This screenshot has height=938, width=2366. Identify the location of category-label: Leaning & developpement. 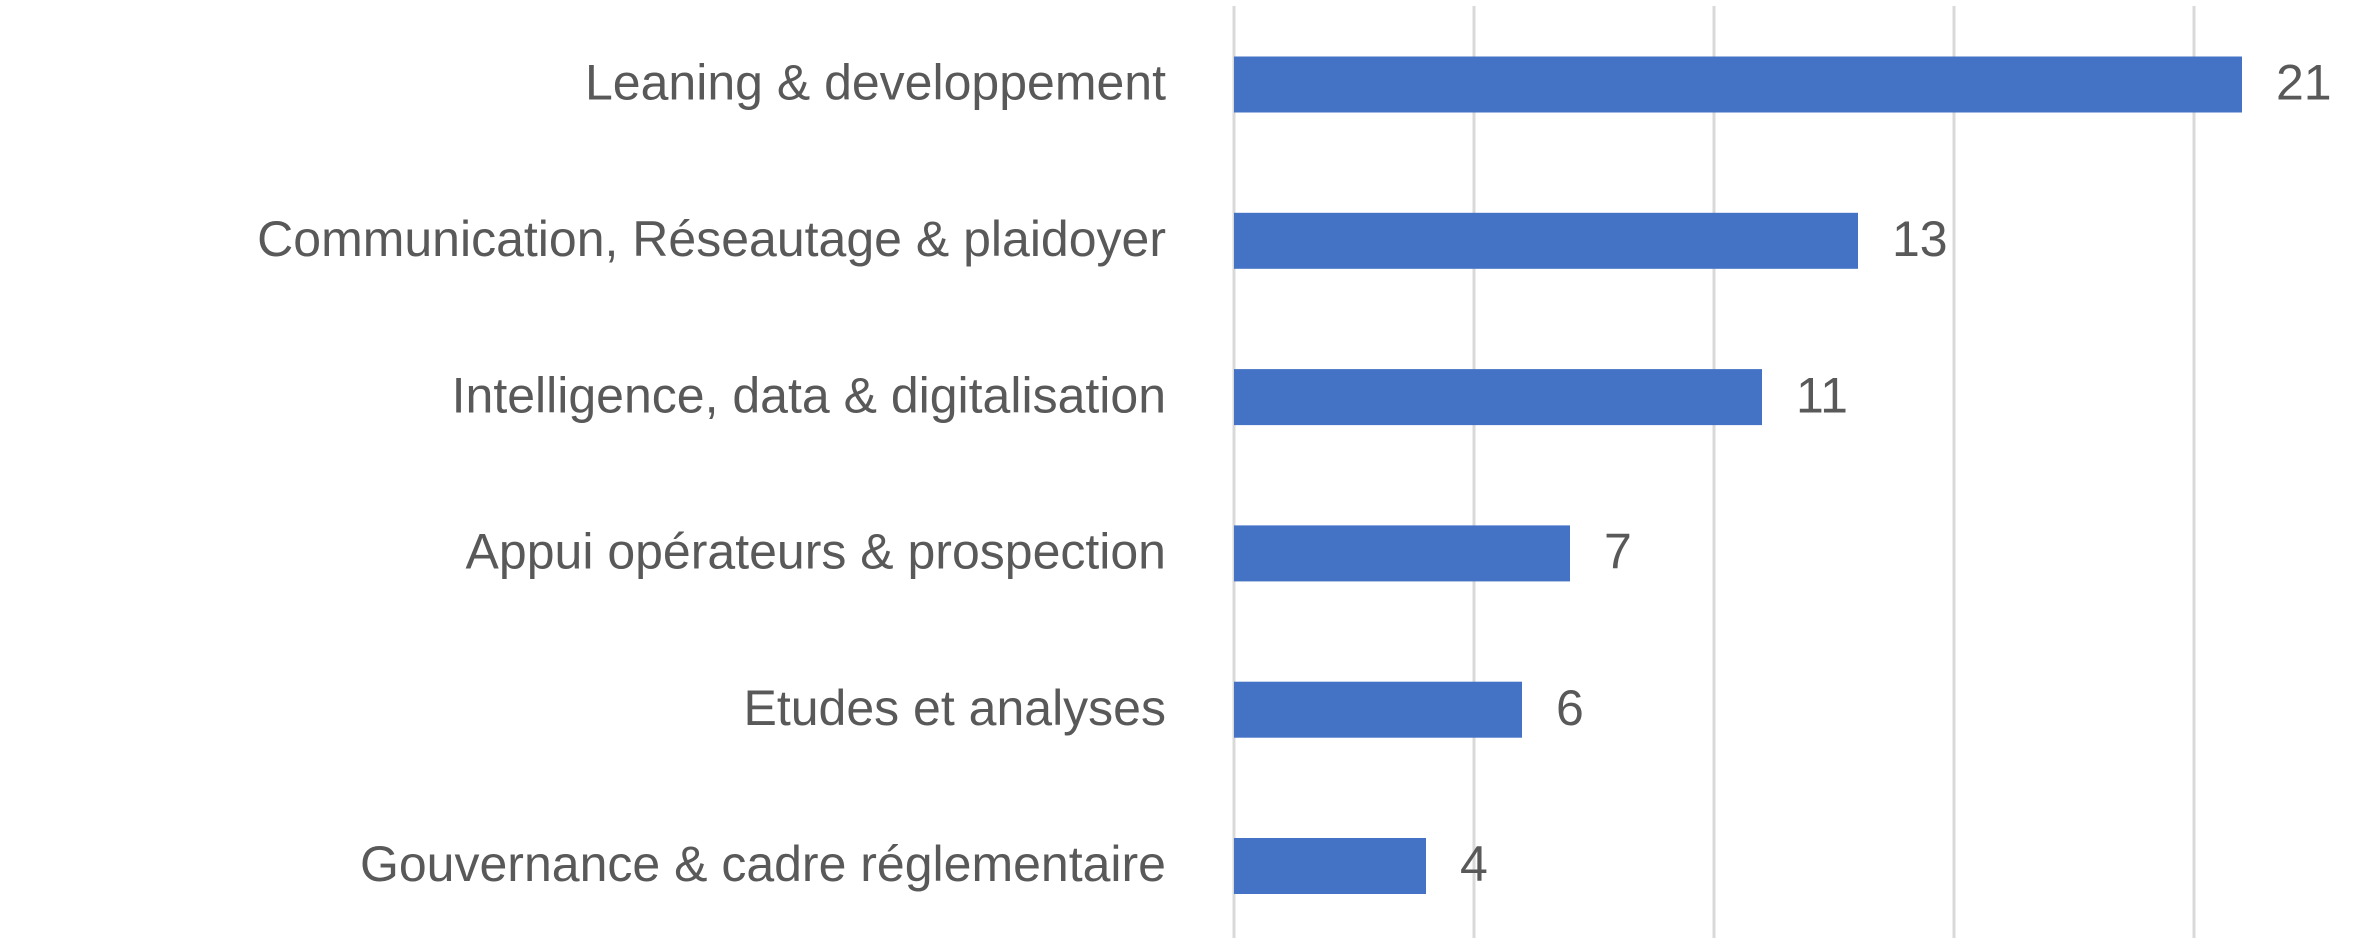
(875, 83).